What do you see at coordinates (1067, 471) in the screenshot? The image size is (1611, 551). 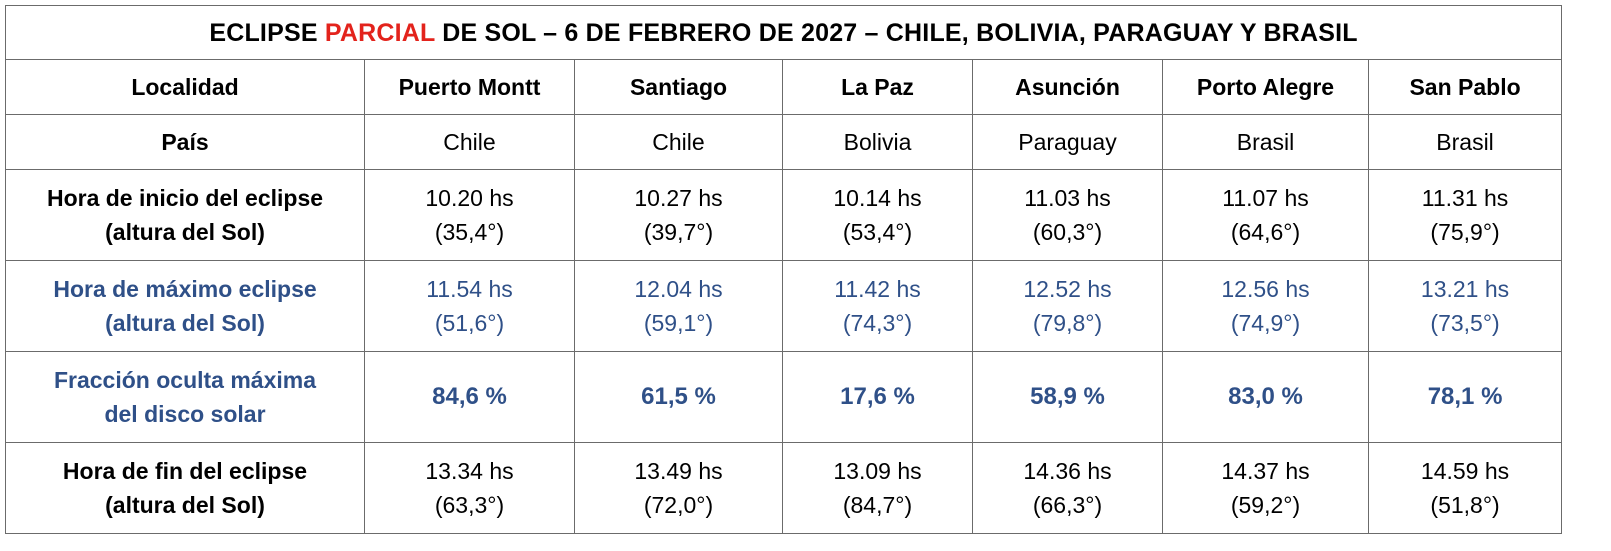 I see `fin-time: 14.36 hs` at bounding box center [1067, 471].